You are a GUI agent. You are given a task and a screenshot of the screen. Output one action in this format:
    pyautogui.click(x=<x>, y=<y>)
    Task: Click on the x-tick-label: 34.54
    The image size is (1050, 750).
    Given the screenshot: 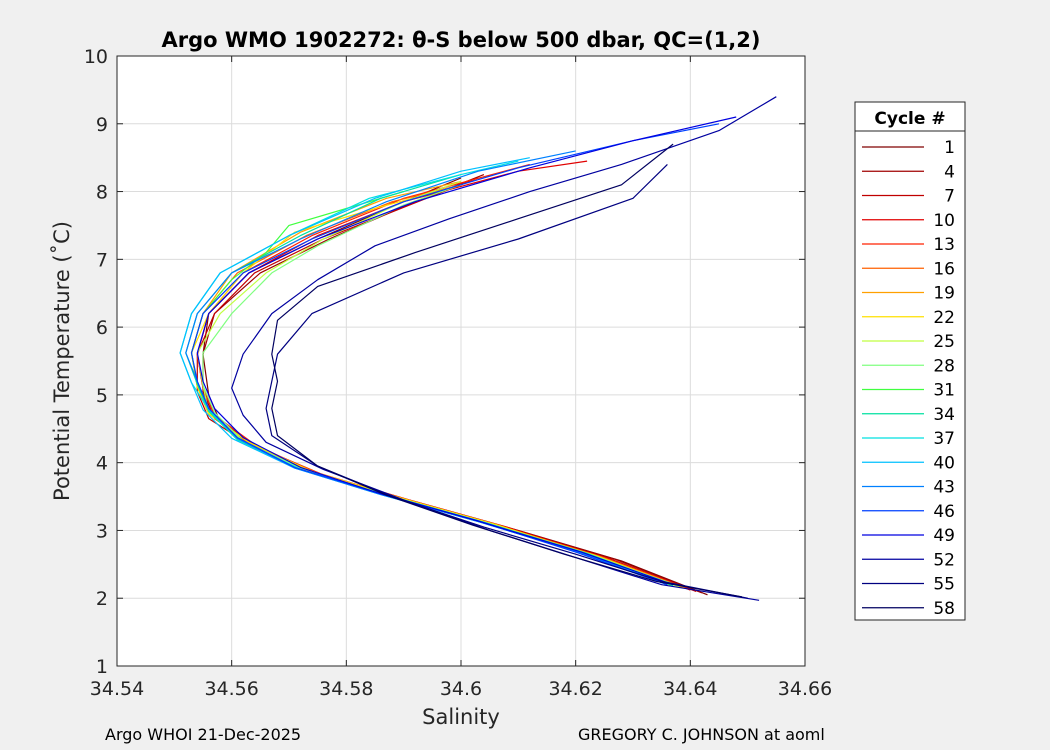 What is the action you would take?
    pyautogui.click(x=117, y=689)
    